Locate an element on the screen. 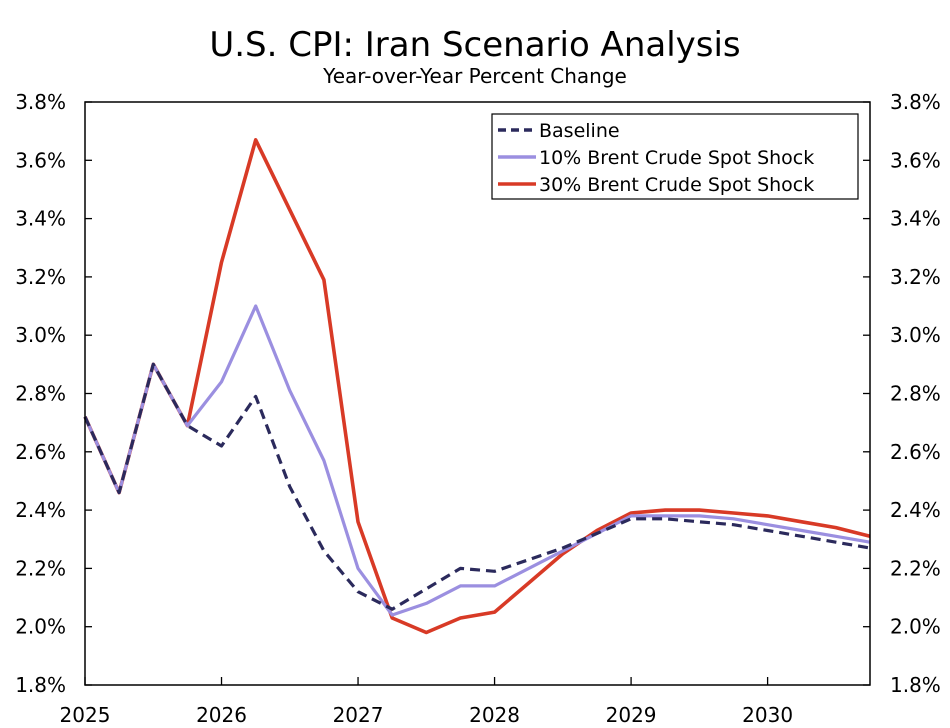  y-tick-label-left: 3.4% is located at coordinates (40, 219).